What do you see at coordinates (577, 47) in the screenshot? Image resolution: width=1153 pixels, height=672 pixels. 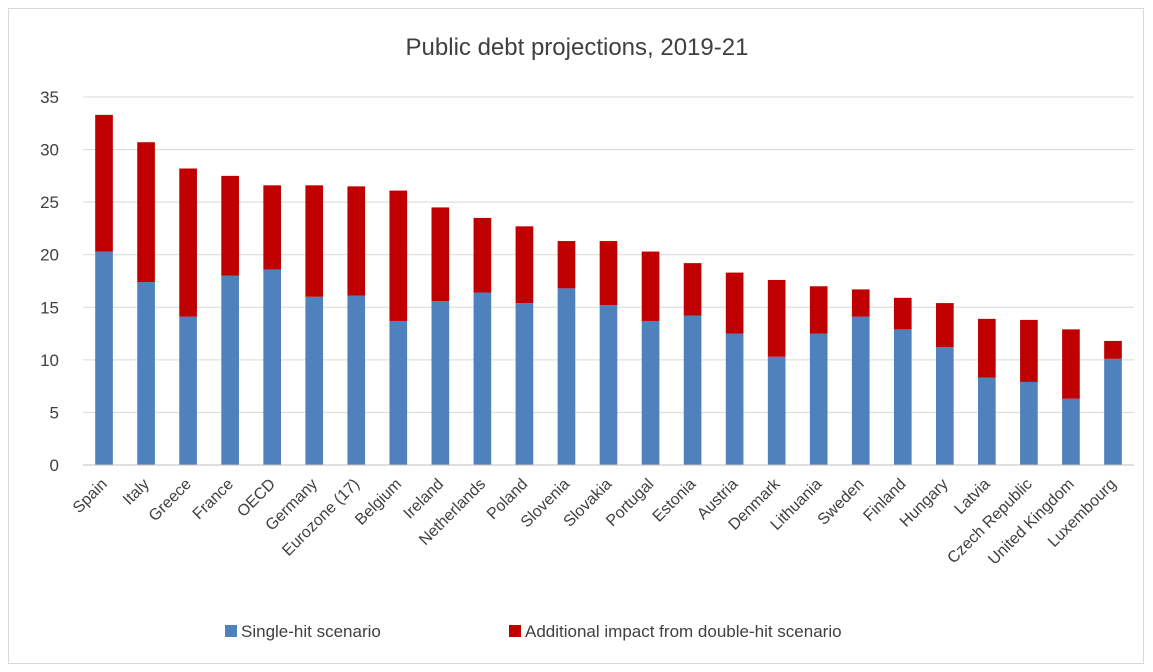 I see `chart-title: Public debt projections, 2019-21` at bounding box center [577, 47].